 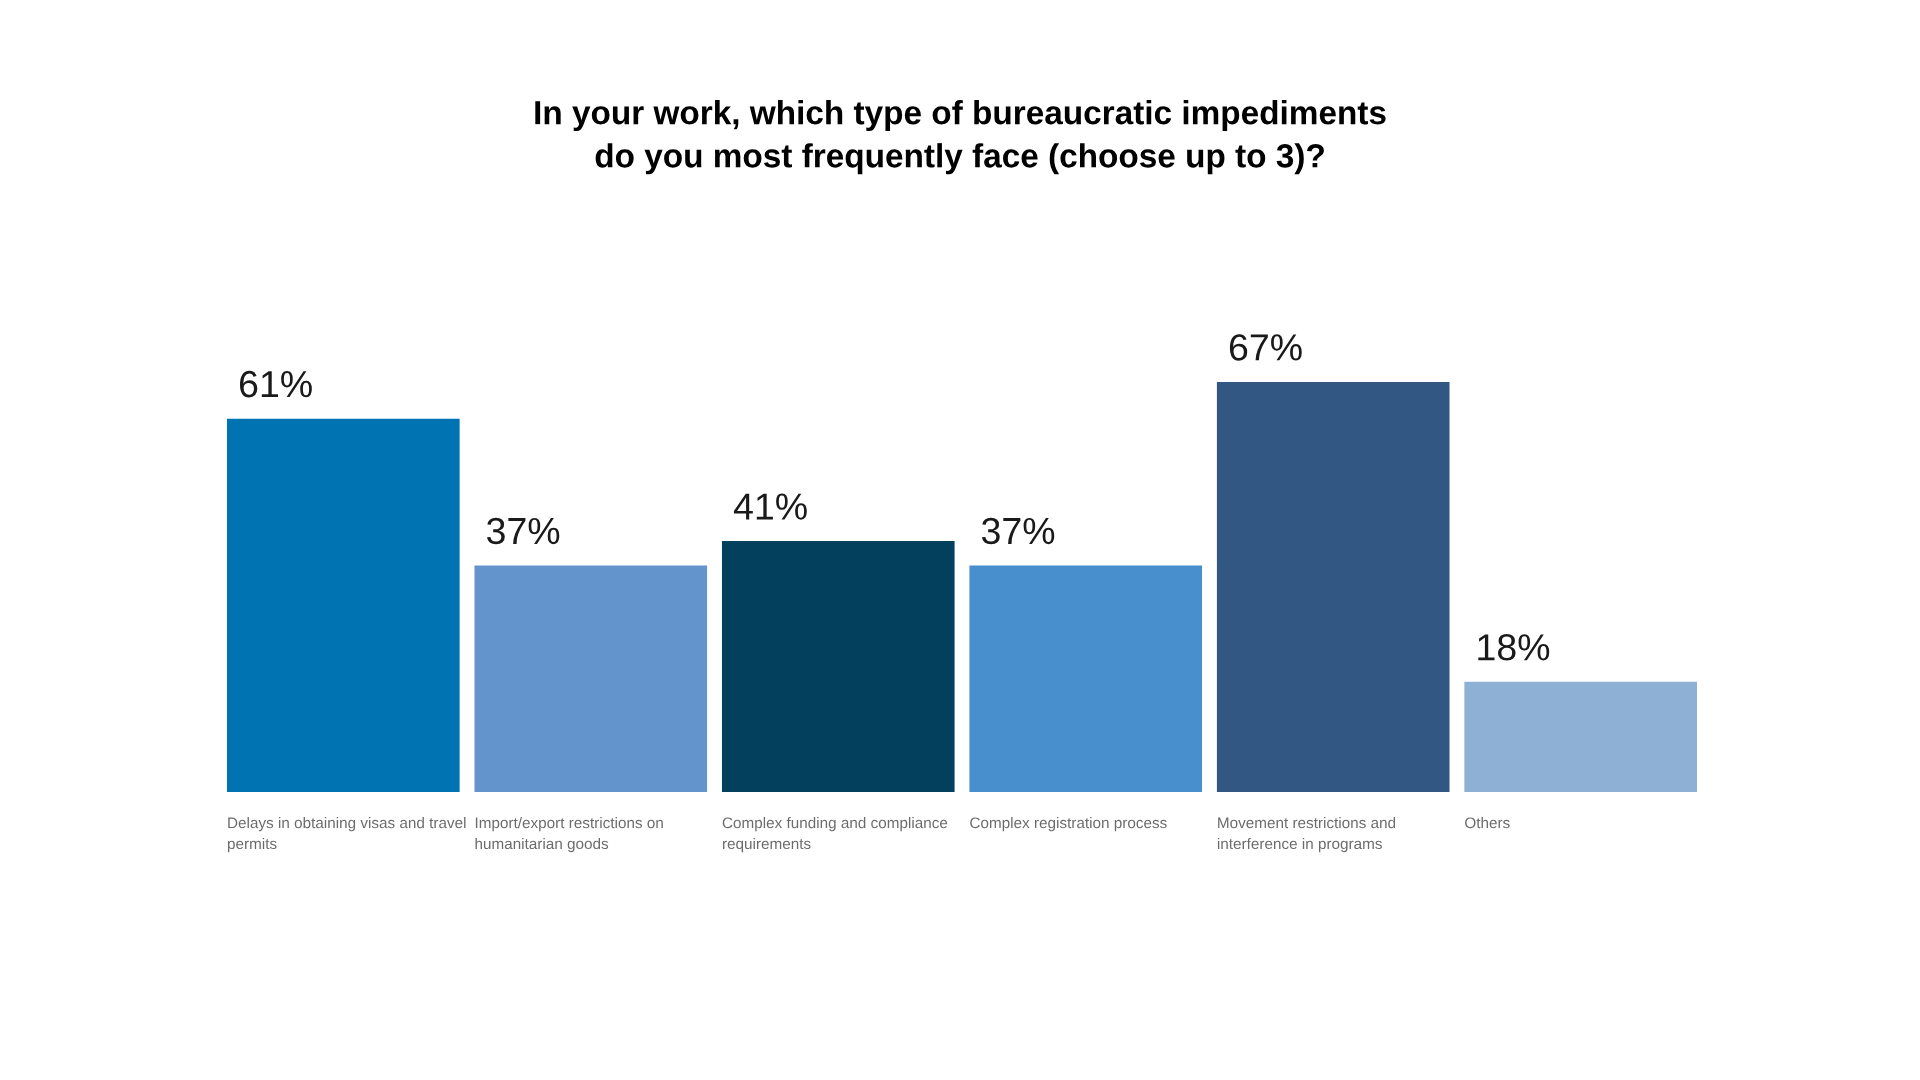 I want to click on x-tick-label: Complex funding and compliance requirements, so click(x=835, y=835).